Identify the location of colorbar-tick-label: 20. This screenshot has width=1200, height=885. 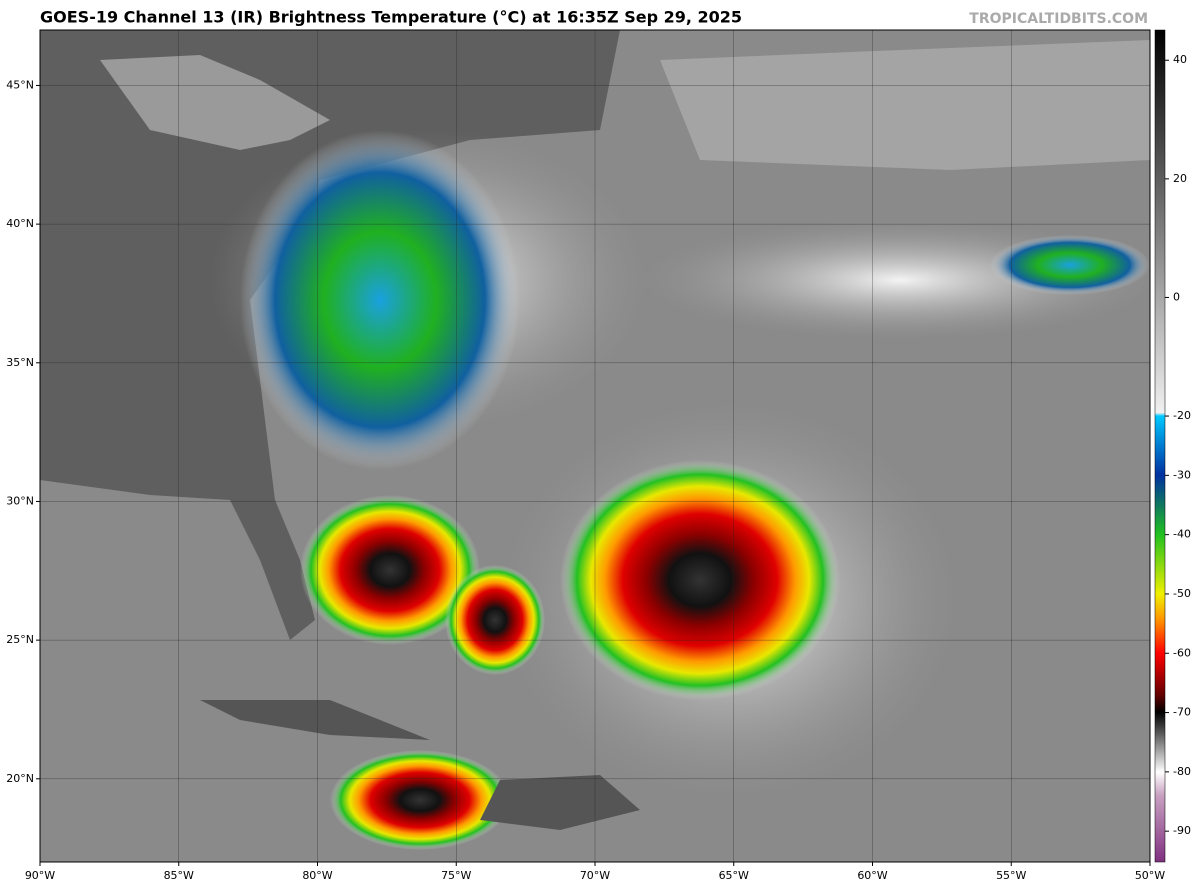
(1180, 178).